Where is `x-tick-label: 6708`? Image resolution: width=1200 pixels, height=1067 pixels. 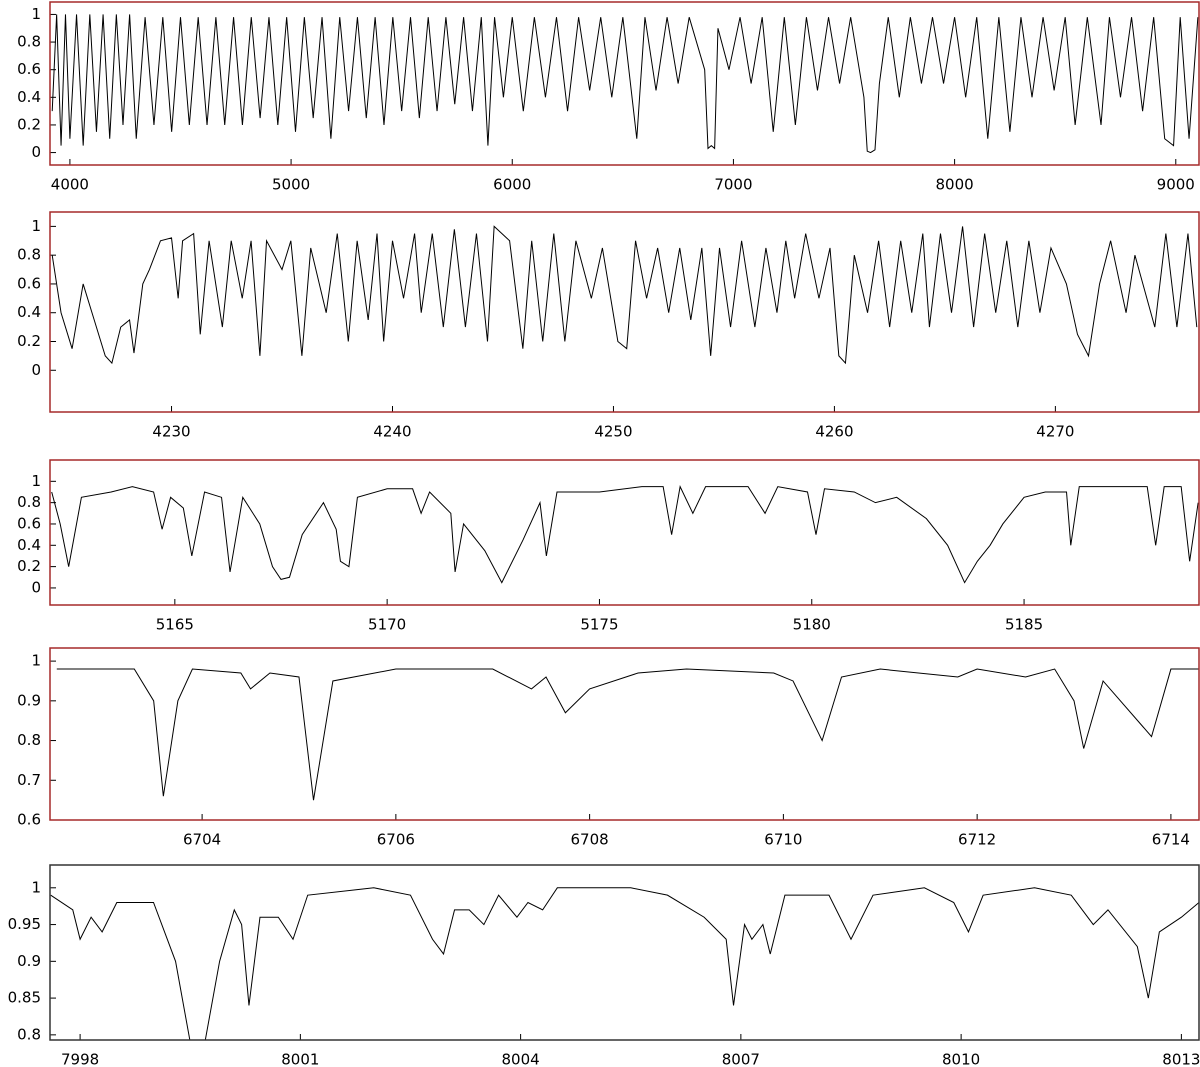 x-tick-label: 6708 is located at coordinates (590, 840).